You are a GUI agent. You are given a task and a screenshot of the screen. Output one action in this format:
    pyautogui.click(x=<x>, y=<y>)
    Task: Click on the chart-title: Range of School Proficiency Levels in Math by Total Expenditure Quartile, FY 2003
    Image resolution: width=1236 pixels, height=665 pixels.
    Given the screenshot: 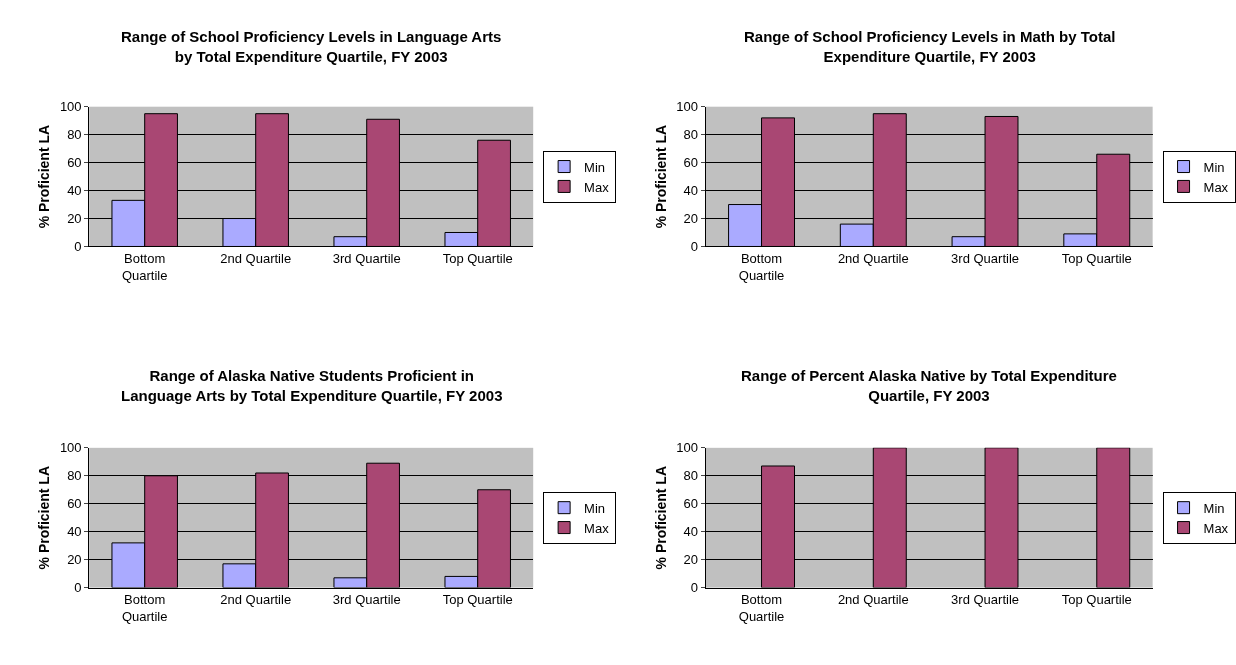 What is the action you would take?
    pyautogui.click(x=930, y=46)
    